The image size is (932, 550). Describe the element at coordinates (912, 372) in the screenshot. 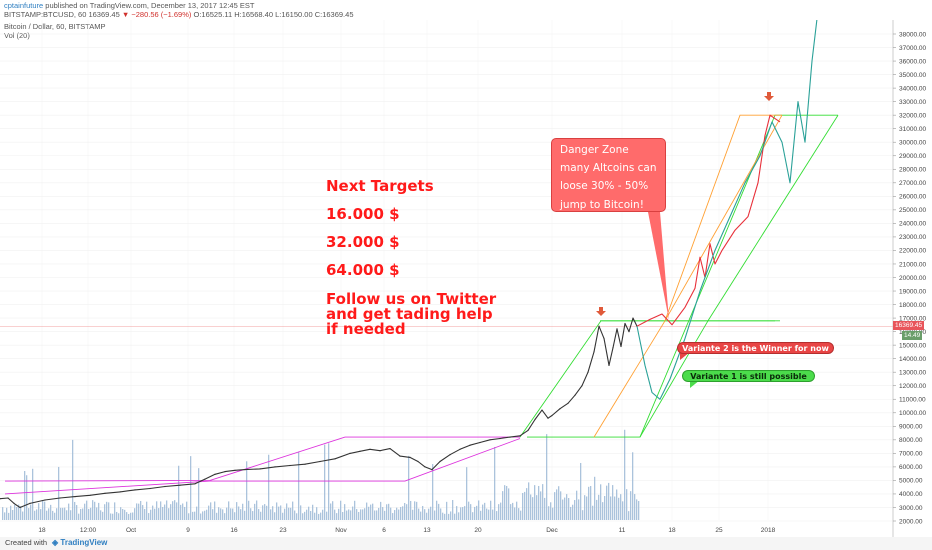

I see `y-tick-label: 13000.00` at that location.